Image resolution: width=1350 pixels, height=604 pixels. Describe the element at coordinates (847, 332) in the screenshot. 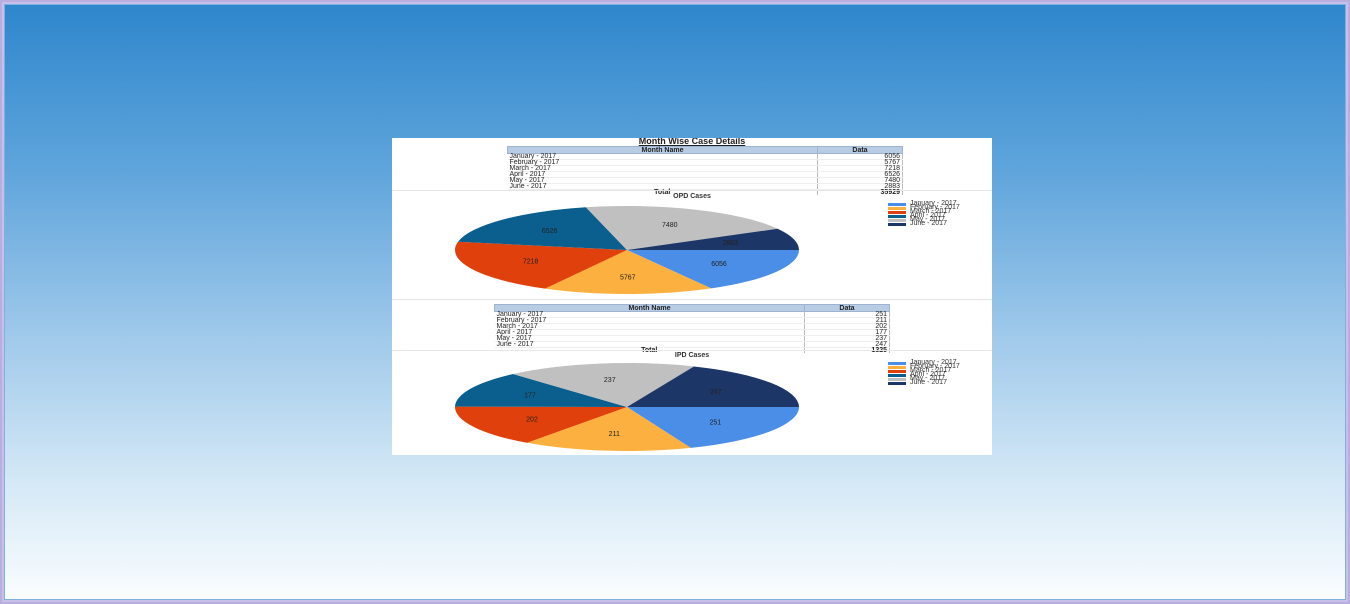

I see `value-cell: 177` at that location.